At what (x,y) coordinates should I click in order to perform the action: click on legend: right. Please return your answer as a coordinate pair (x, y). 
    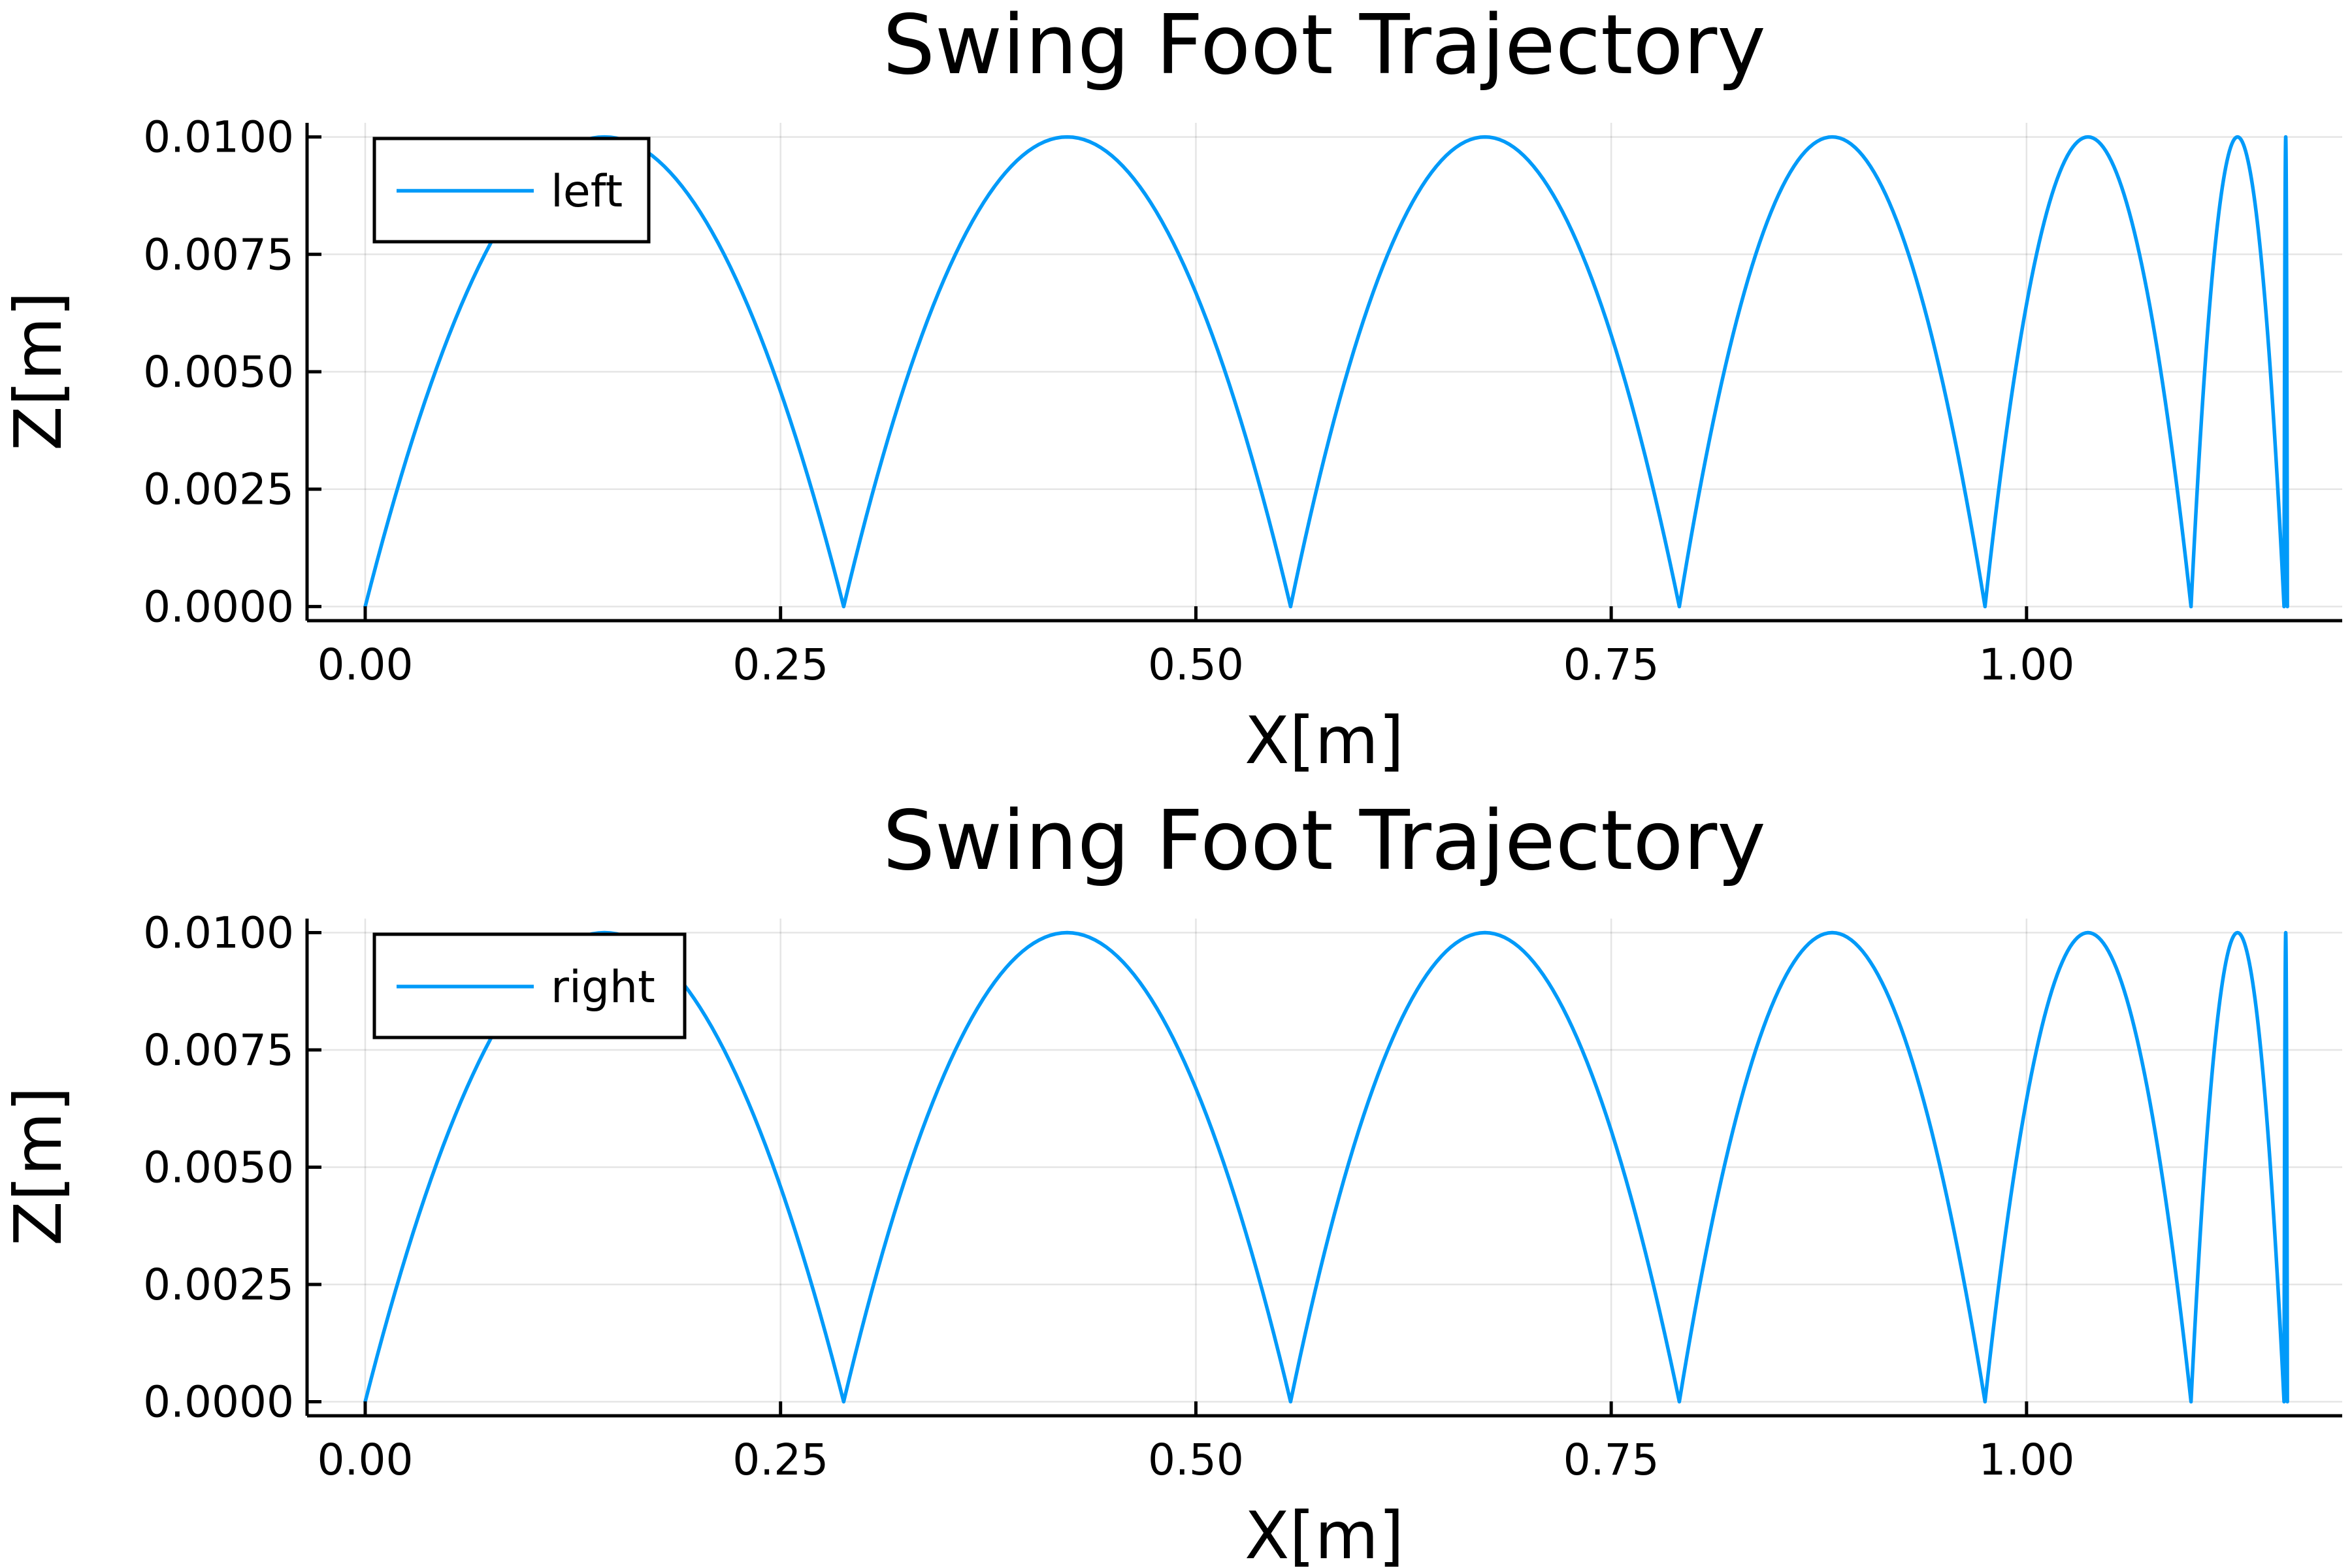
    Looking at the image, I should click on (529, 985).